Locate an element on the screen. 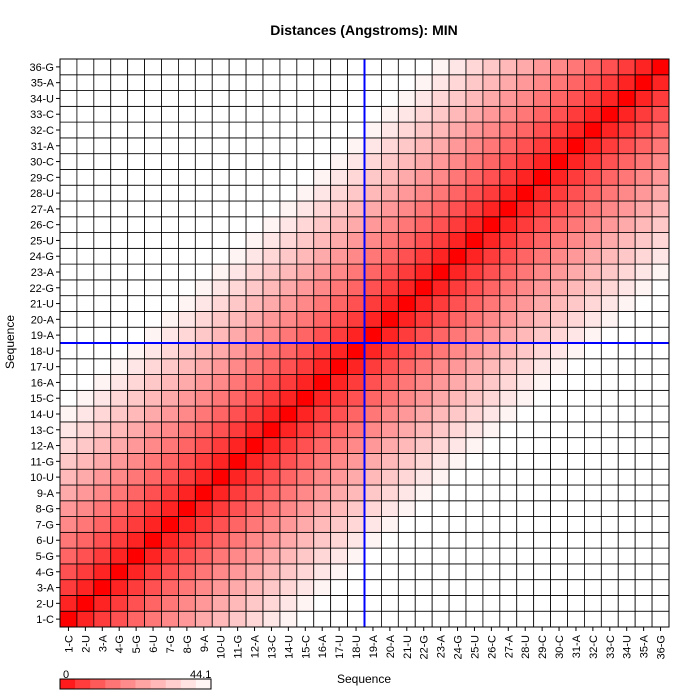  y-tick-label: 14-U is located at coordinates (42, 415).